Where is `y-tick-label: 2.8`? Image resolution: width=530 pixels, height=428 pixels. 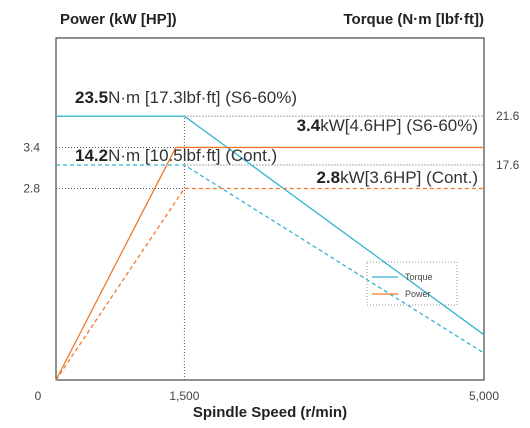 y-tick-label: 2.8 is located at coordinates (31, 188).